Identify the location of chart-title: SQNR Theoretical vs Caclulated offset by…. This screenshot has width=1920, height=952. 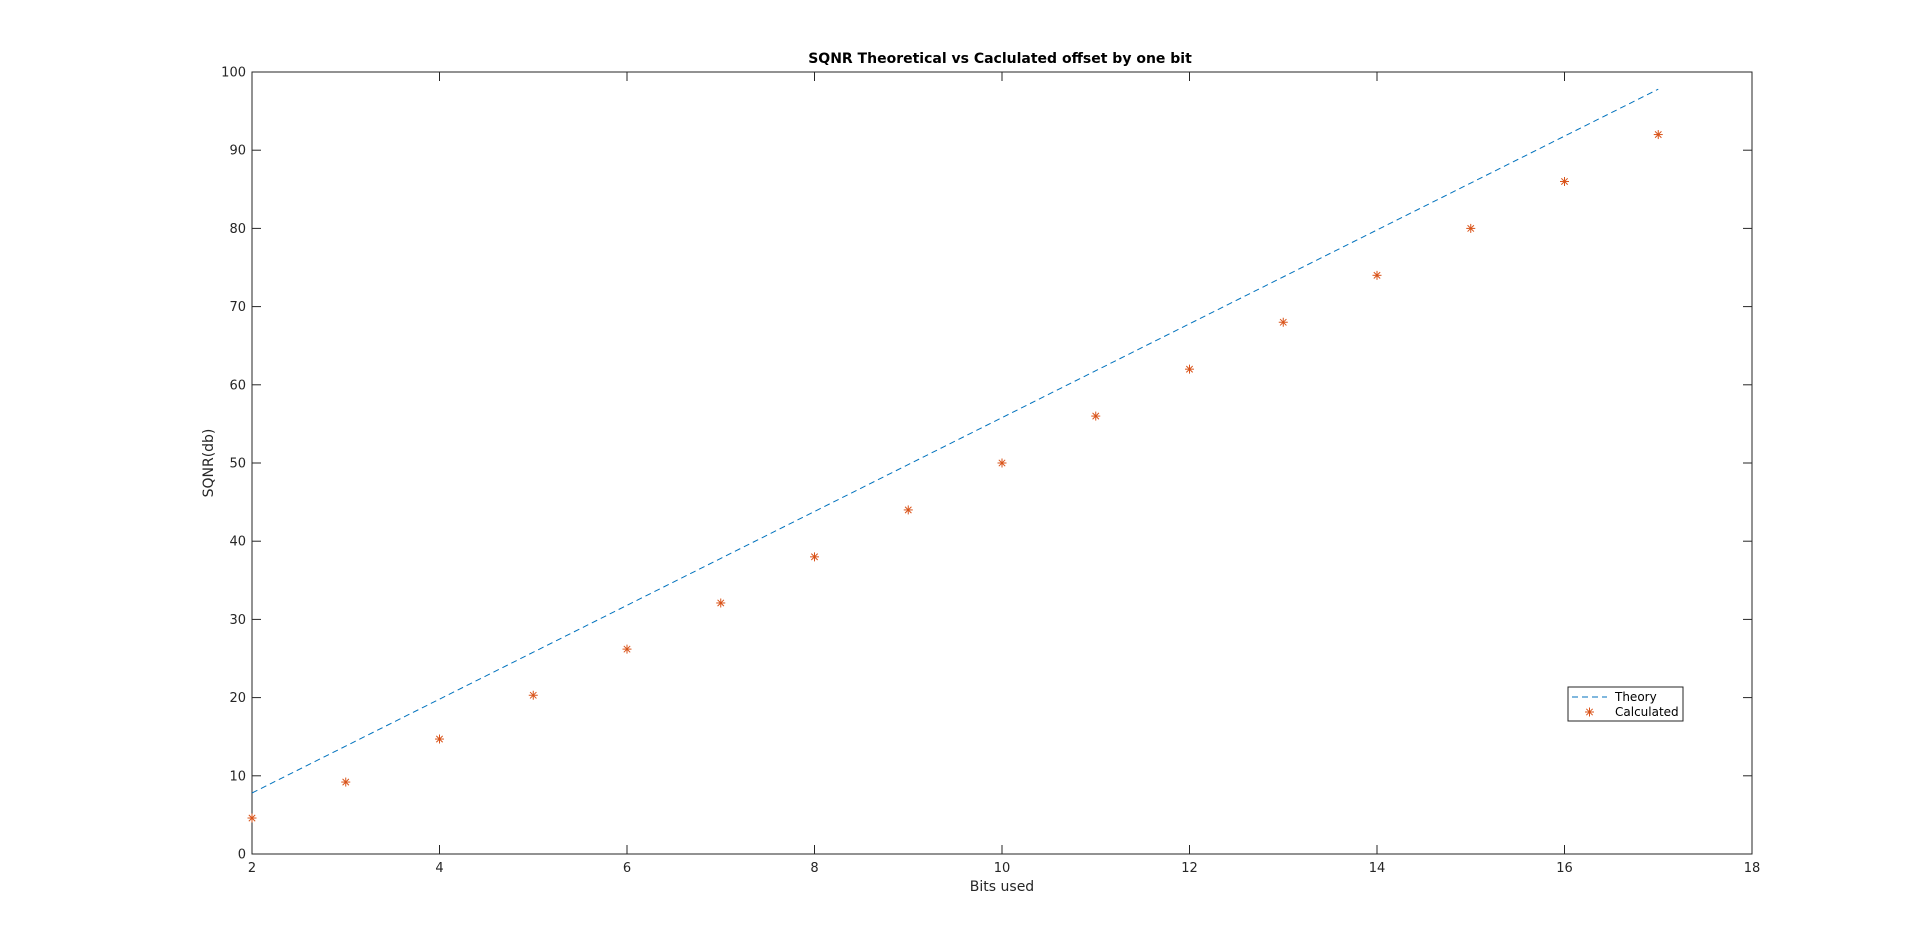
(1000, 59).